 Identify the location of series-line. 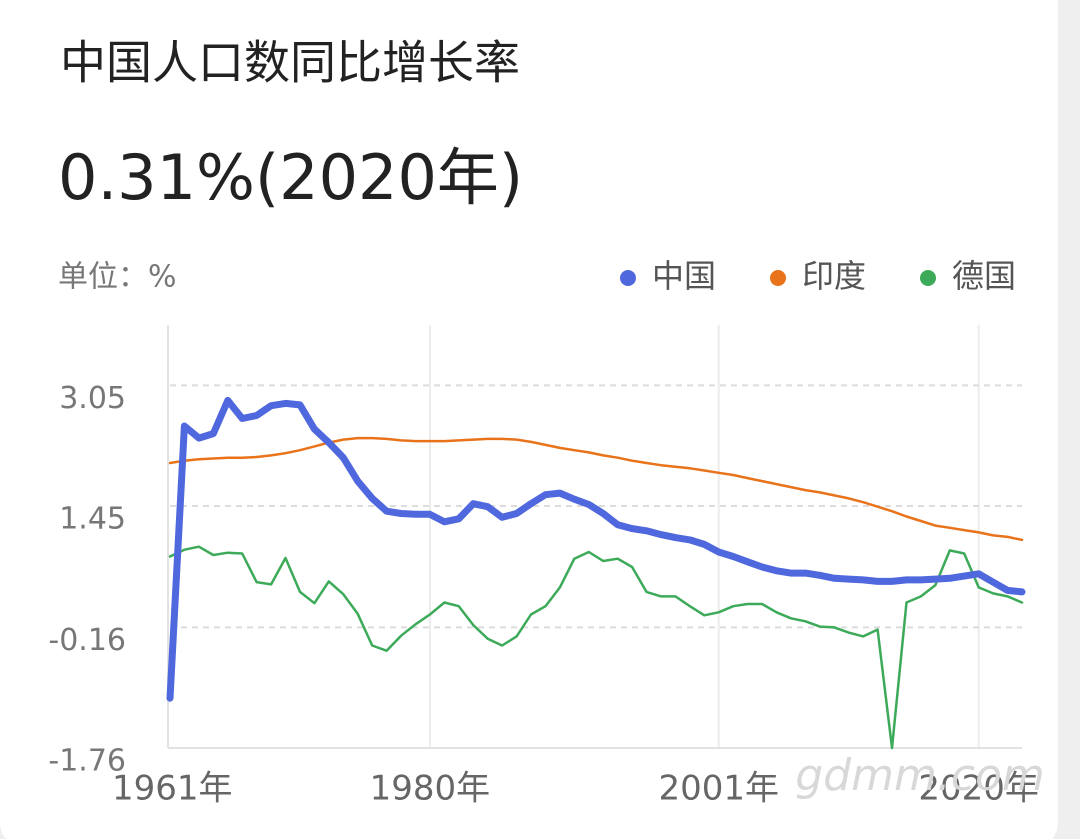
(596, 489).